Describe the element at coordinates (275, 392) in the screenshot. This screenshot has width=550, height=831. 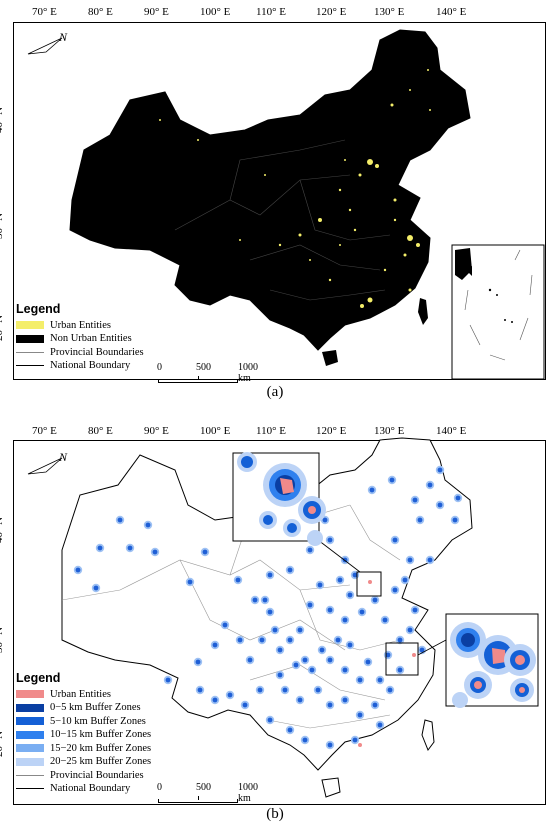
I see `panel-a-caption: (a)` at that location.